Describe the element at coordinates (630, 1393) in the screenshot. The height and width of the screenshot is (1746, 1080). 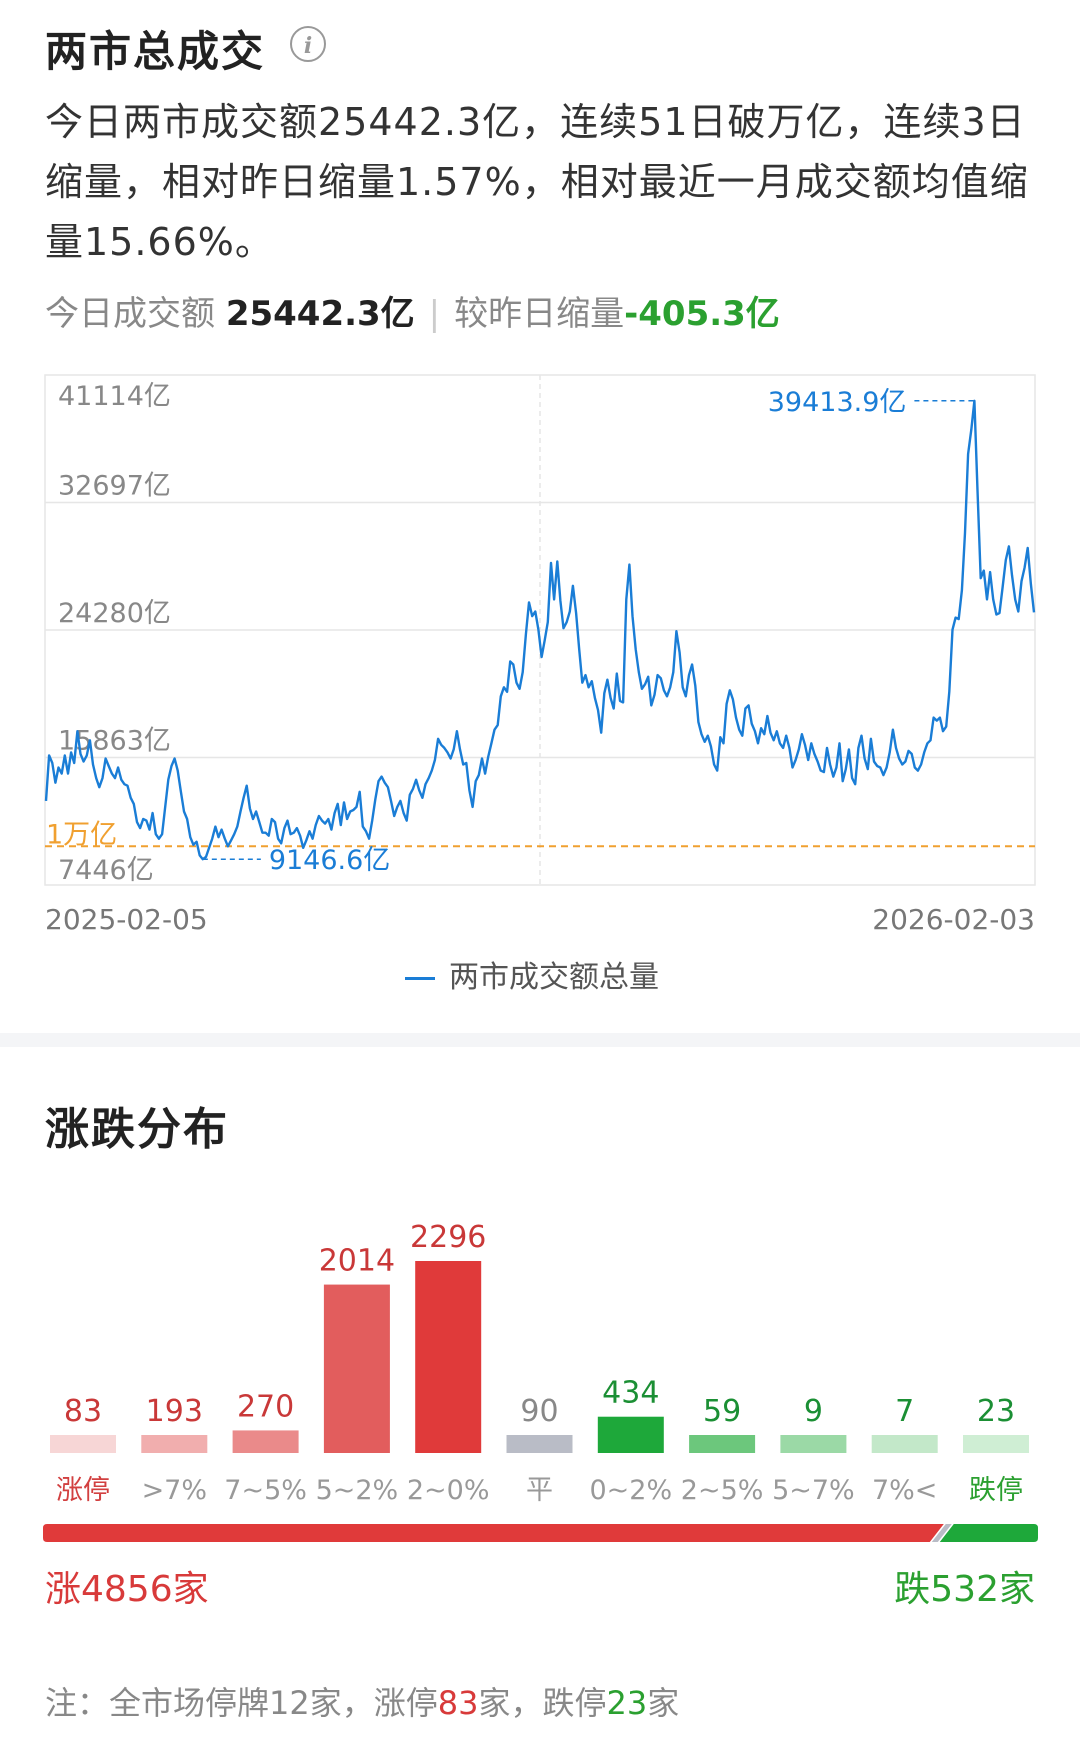
I see `bar-value-label: 434` at that location.